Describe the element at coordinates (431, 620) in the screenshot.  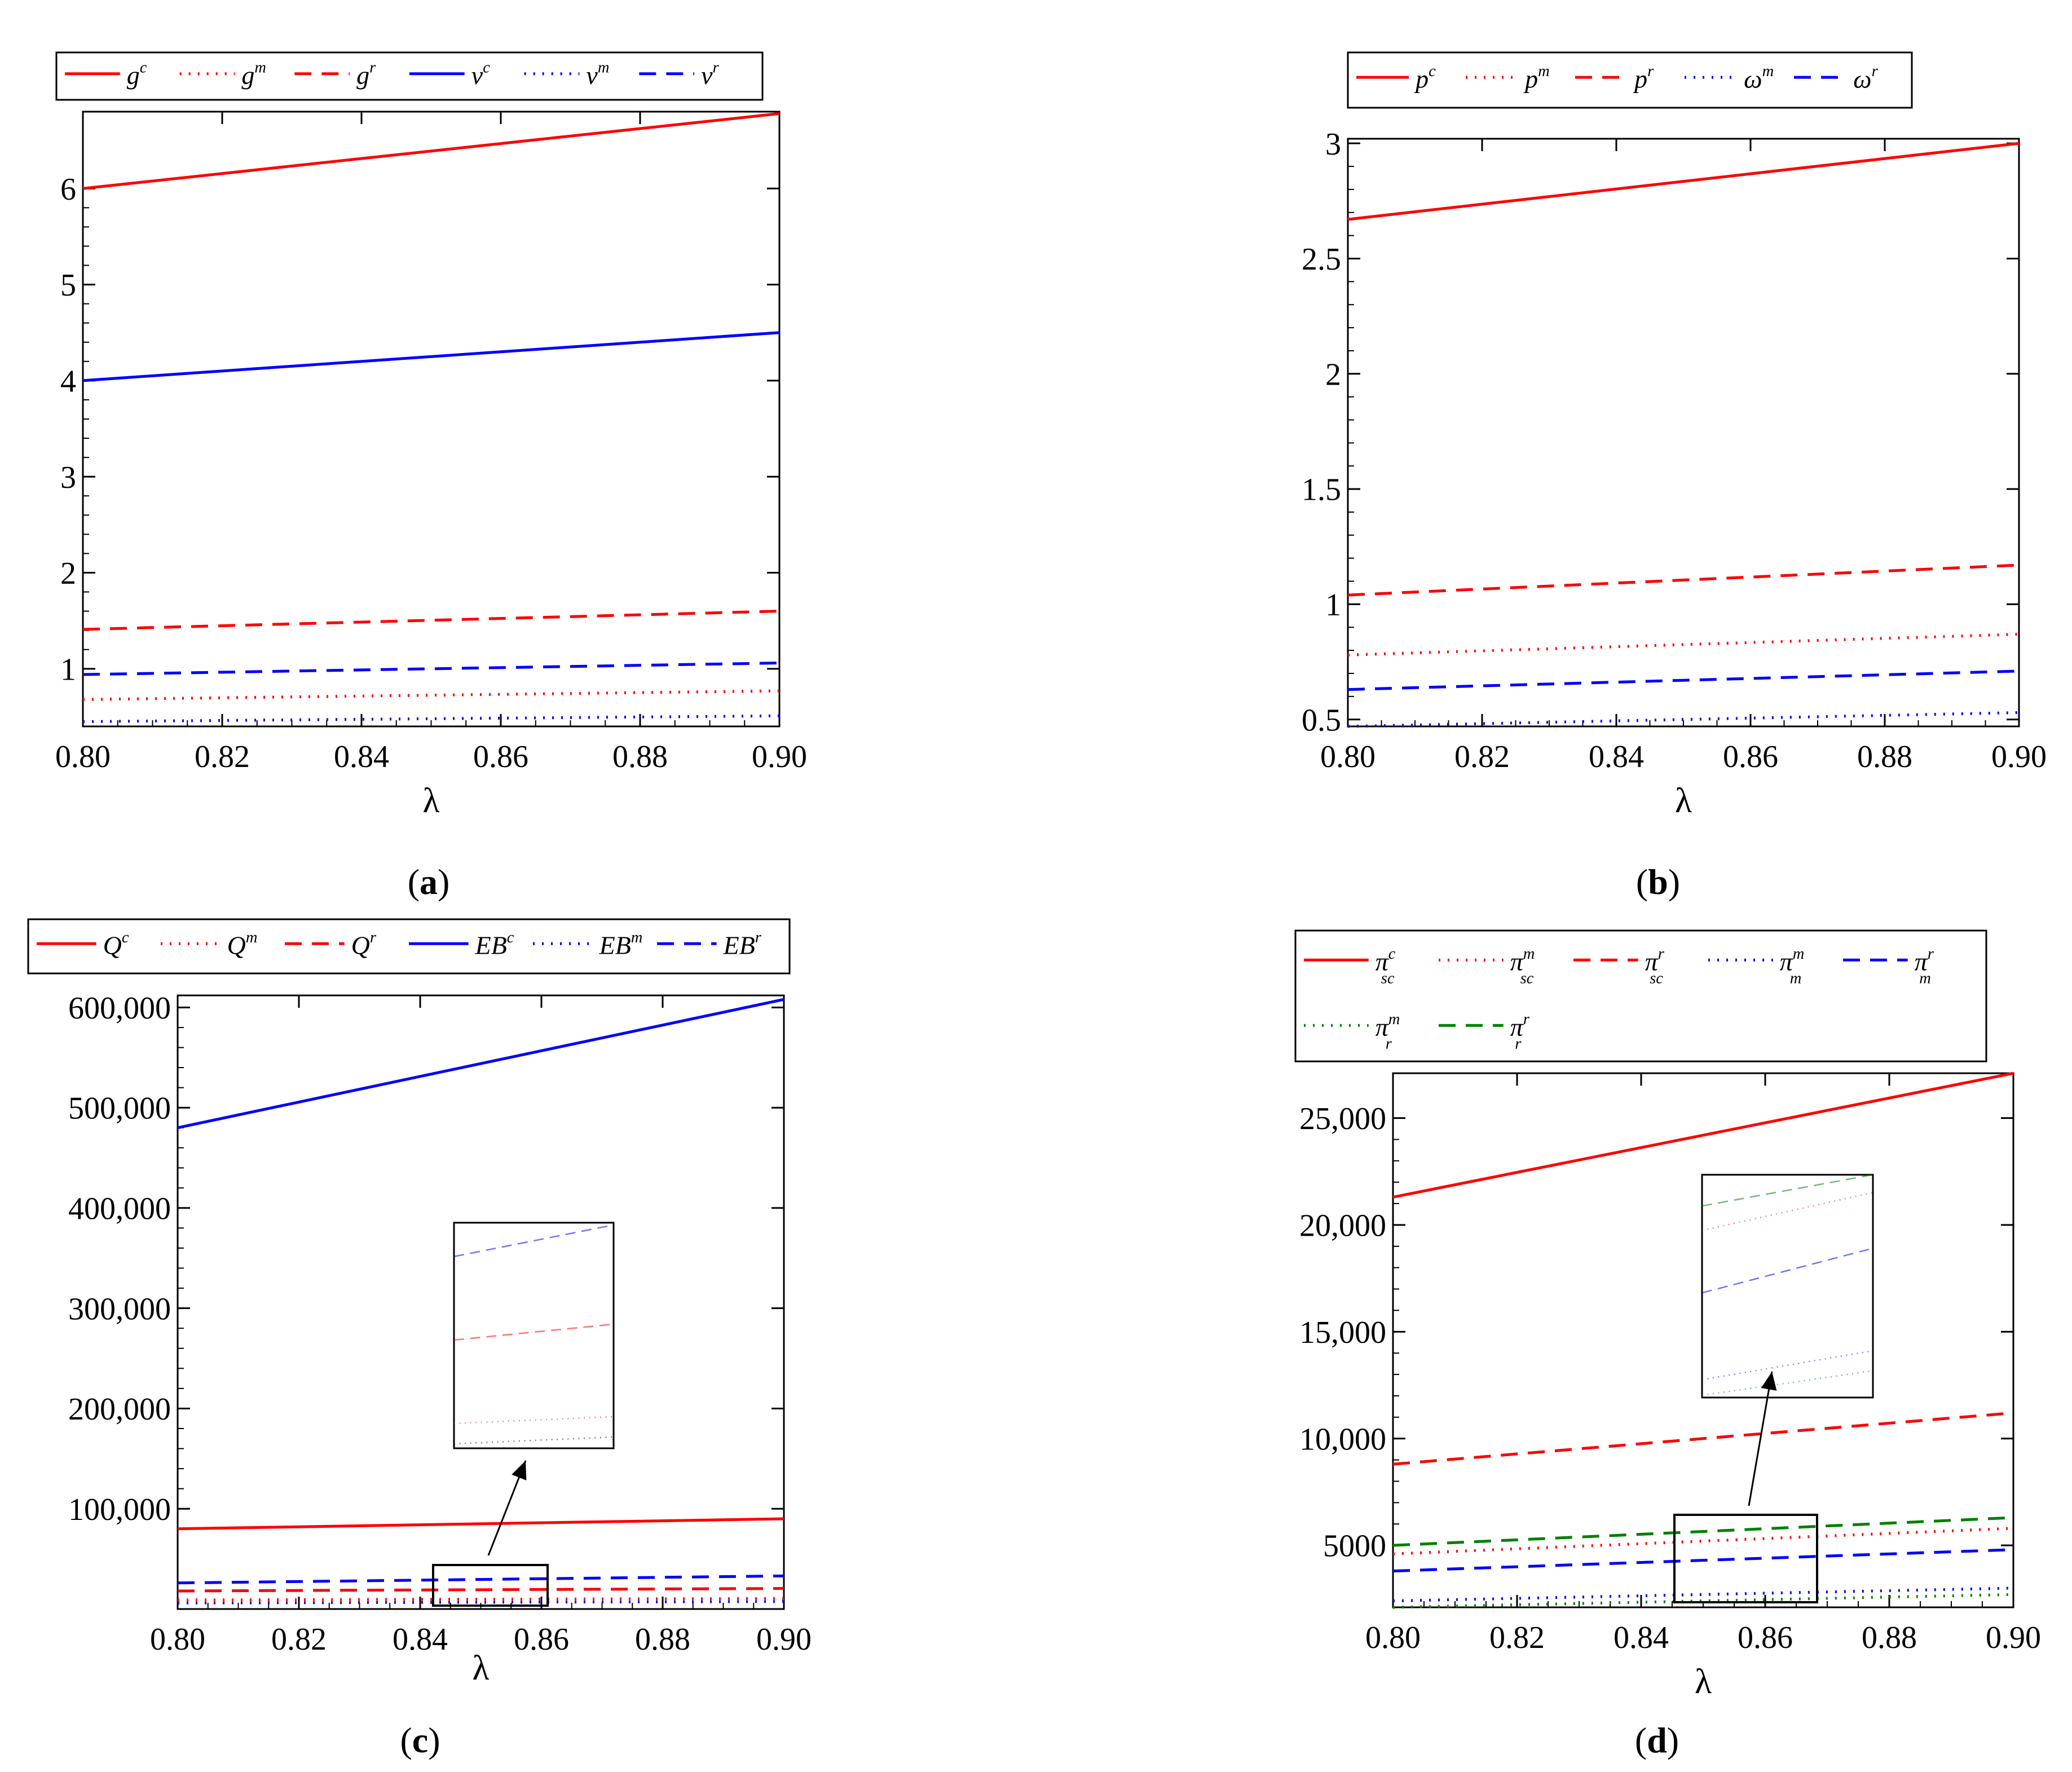
I see `series-line-g-r` at that location.